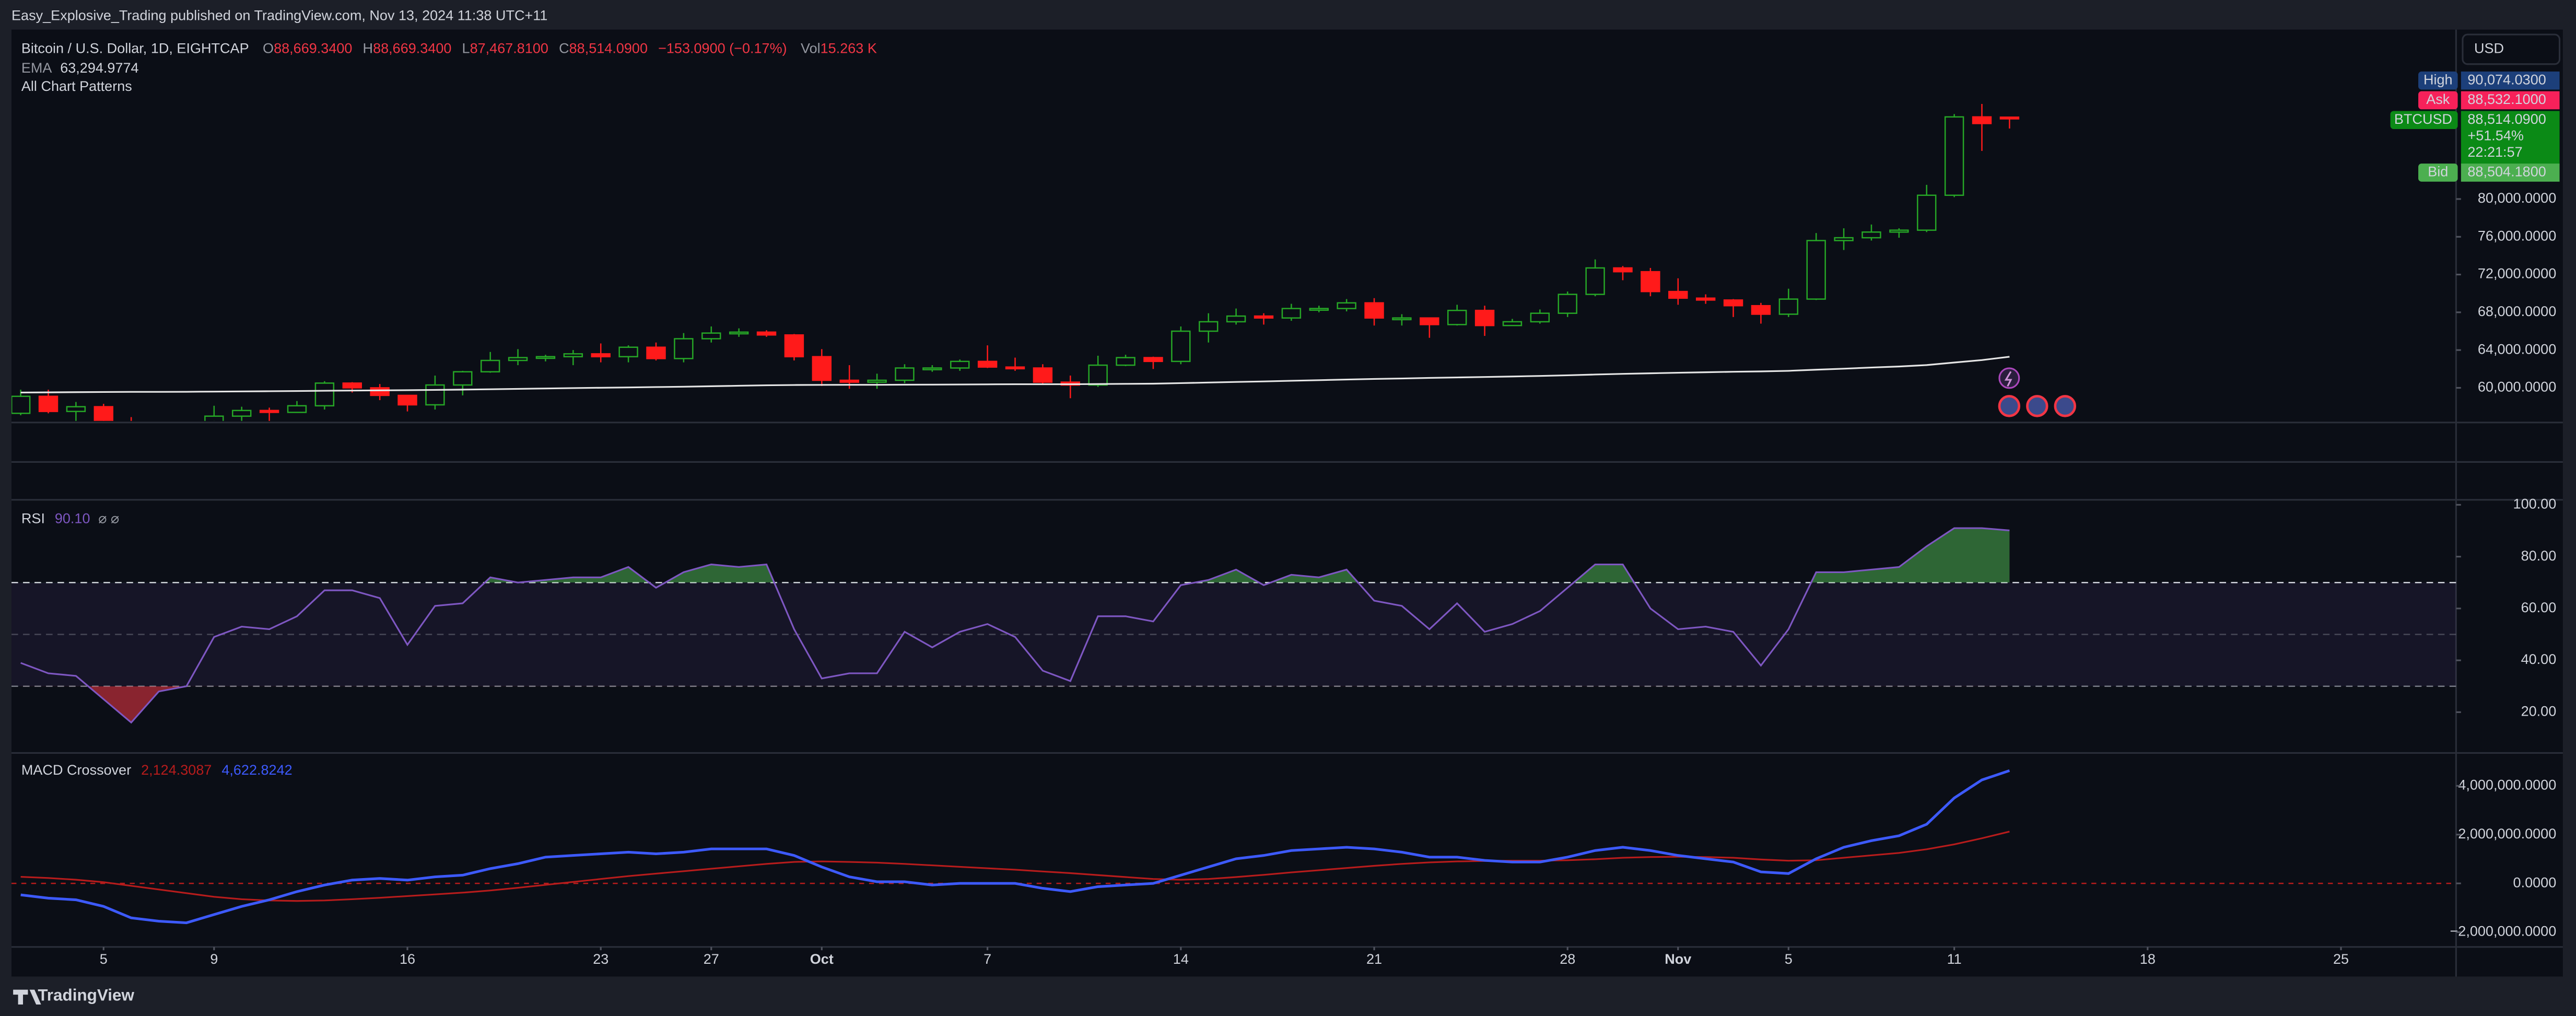 This screenshot has height=1016, width=2576. I want to click on change: −153.0900 (−0.17%), so click(722, 48).